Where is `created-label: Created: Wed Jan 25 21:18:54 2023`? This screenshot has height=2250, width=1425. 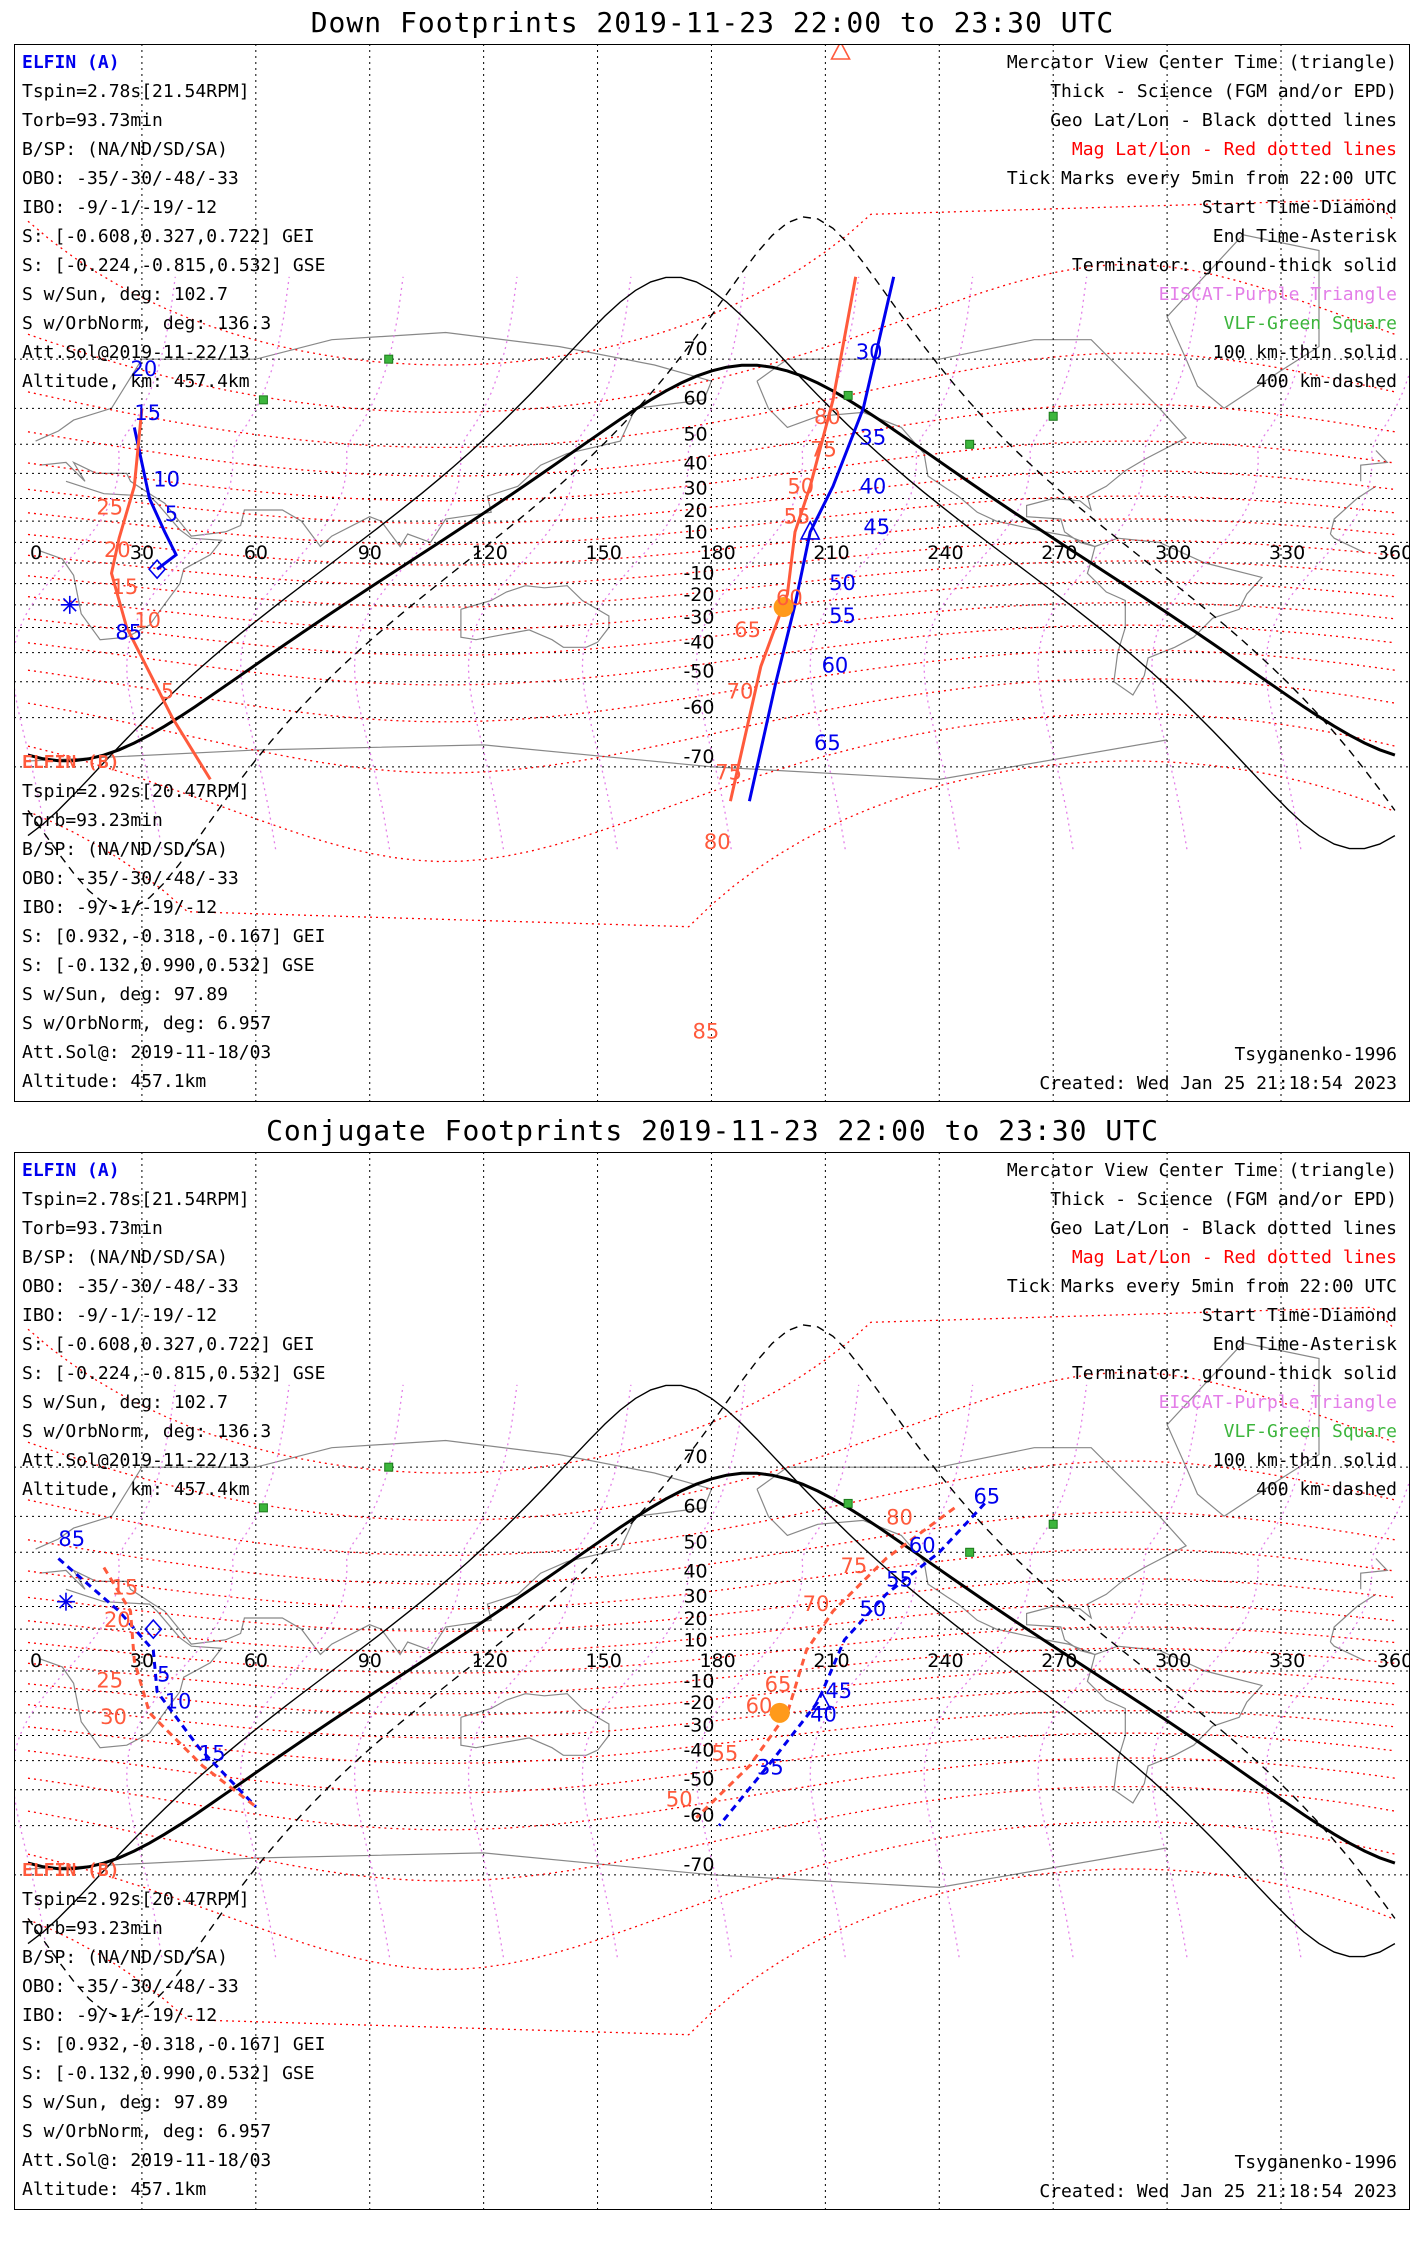 created-label: Created: Wed Jan 25 21:18:54 2023 is located at coordinates (1218, 1083).